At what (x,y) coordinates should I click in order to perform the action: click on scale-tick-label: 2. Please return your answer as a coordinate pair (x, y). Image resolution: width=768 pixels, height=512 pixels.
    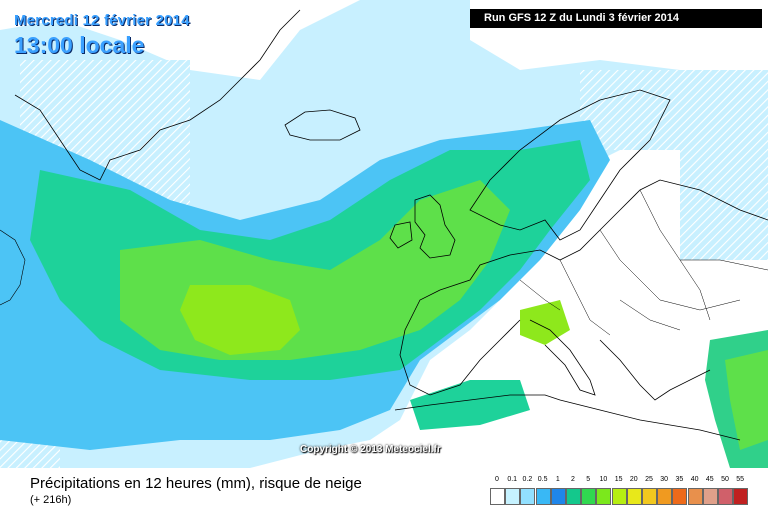
    Looking at the image, I should click on (573, 479).